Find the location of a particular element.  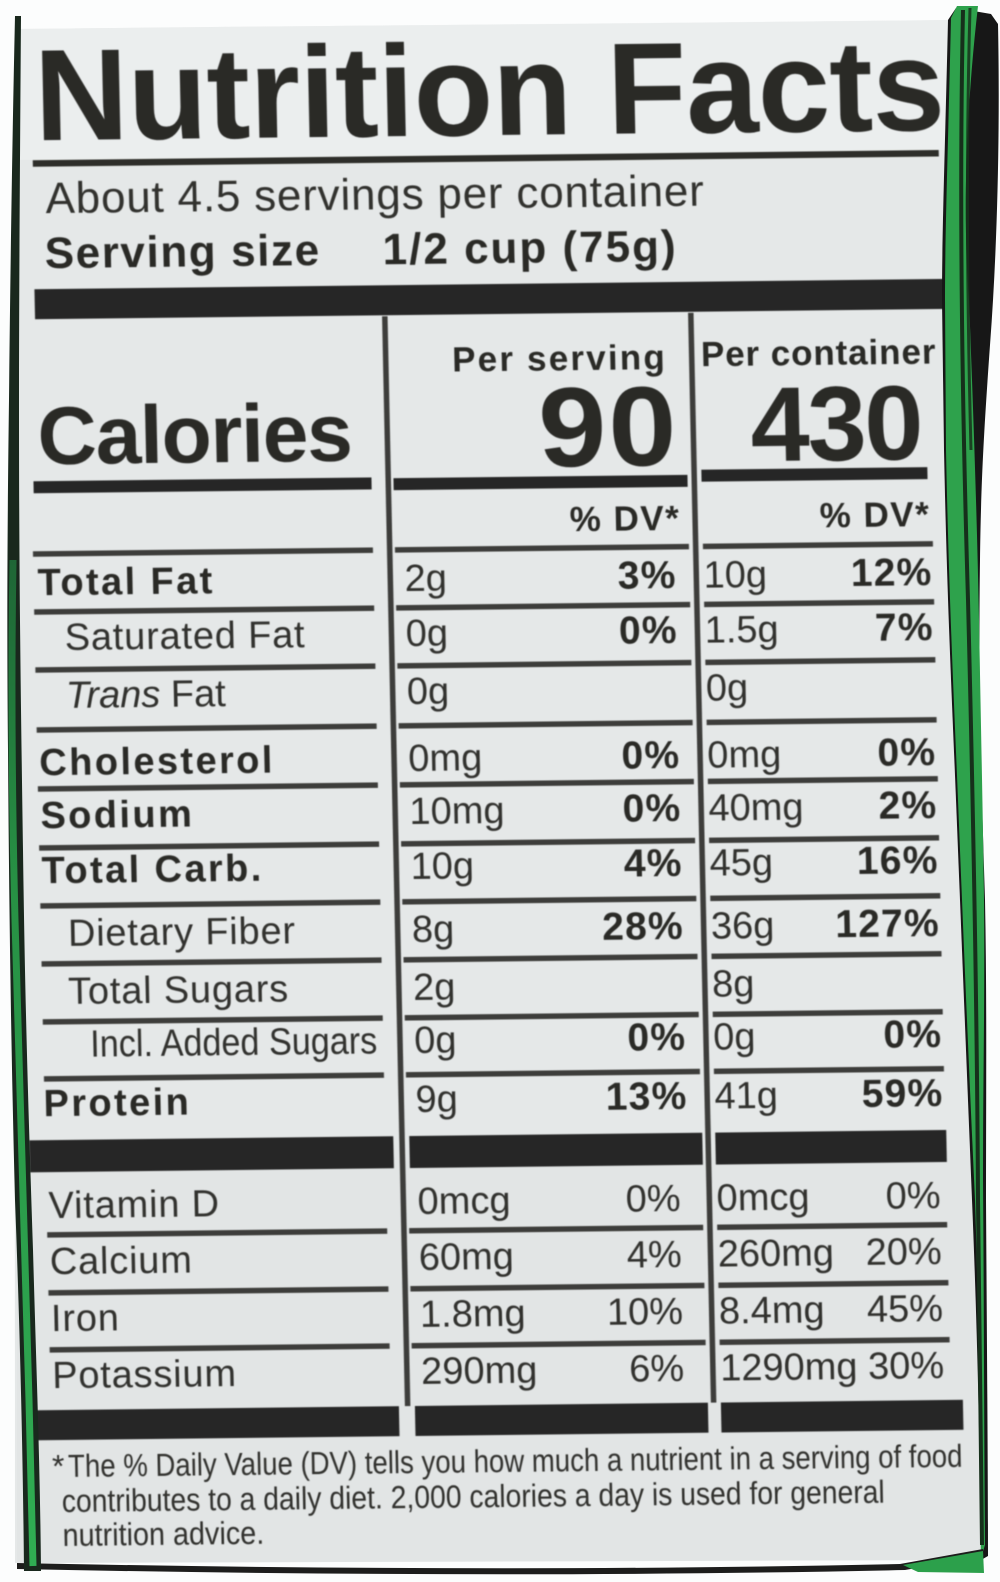

svg-text: 8.4mg is located at coordinates (772, 1310).